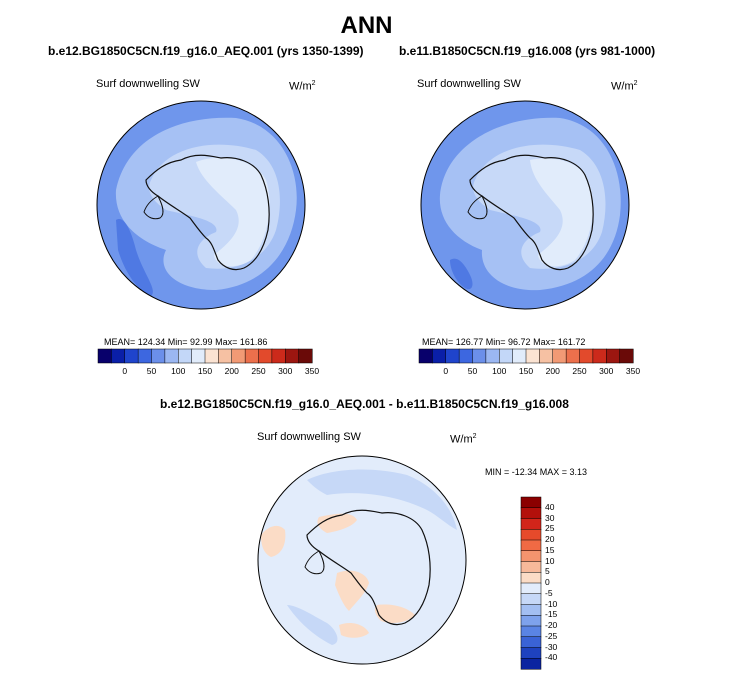 This screenshot has width=733, height=679. What do you see at coordinates (547, 571) in the screenshot?
I see `colorbar-tick-label: 5` at bounding box center [547, 571].